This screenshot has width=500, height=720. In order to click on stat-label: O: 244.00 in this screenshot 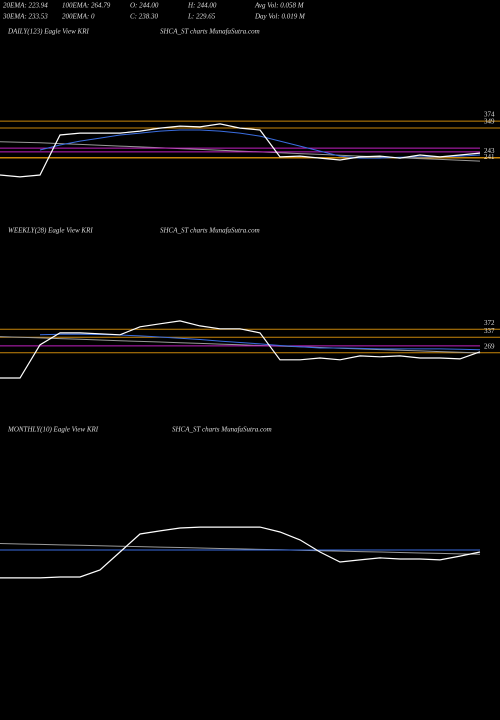, I will do `click(144, 6)`.